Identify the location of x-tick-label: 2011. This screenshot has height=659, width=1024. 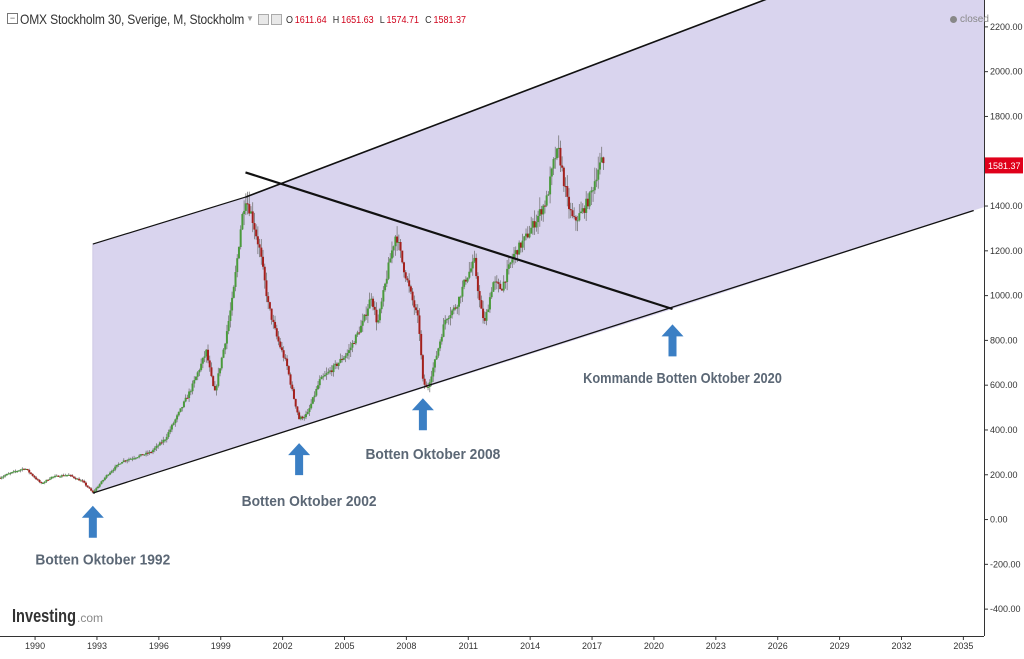
(468, 646).